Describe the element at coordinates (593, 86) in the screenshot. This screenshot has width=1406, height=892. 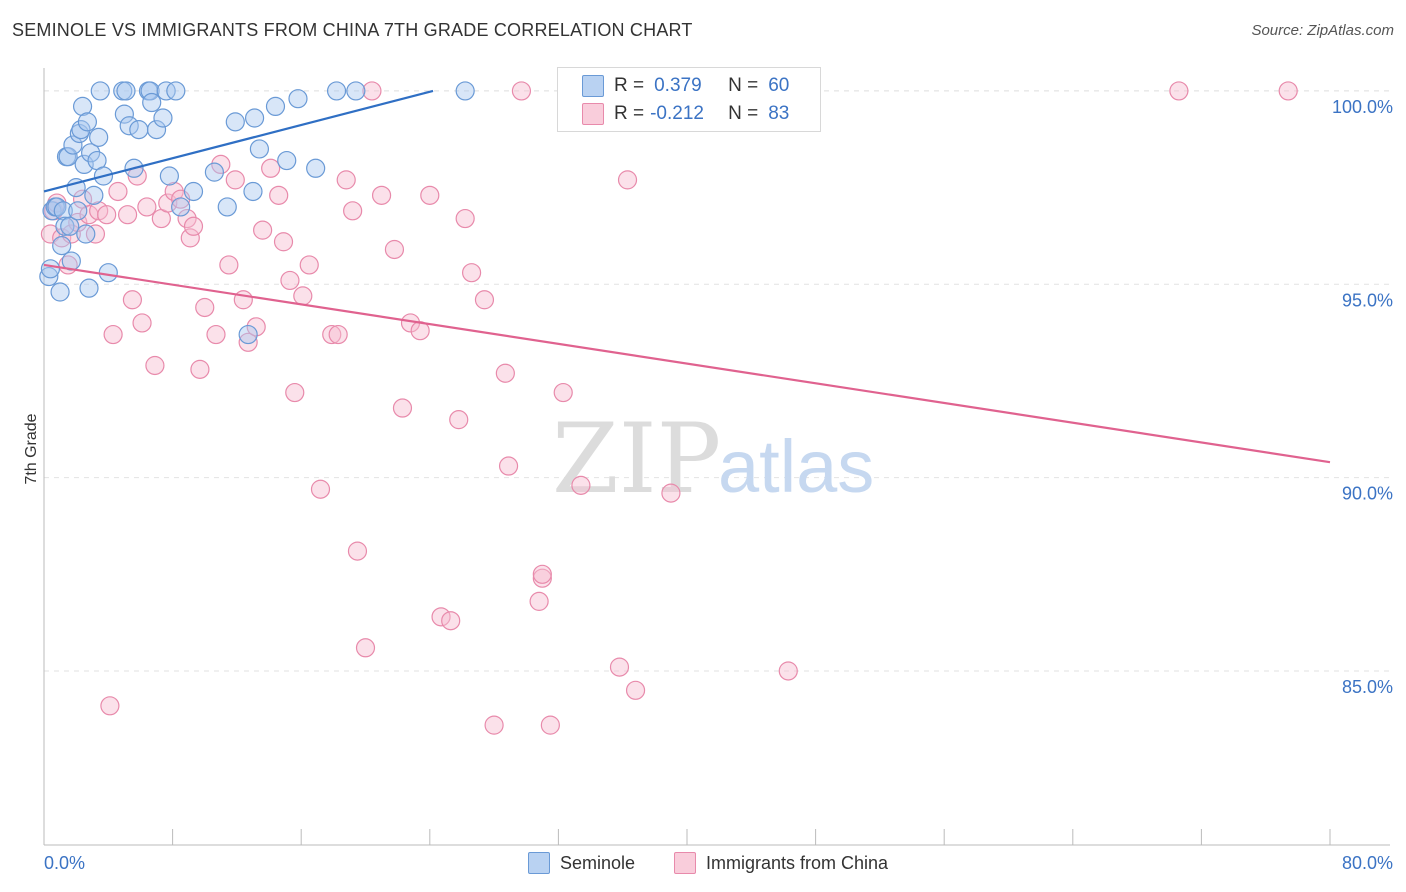
I see `seminole-swatch` at that location.